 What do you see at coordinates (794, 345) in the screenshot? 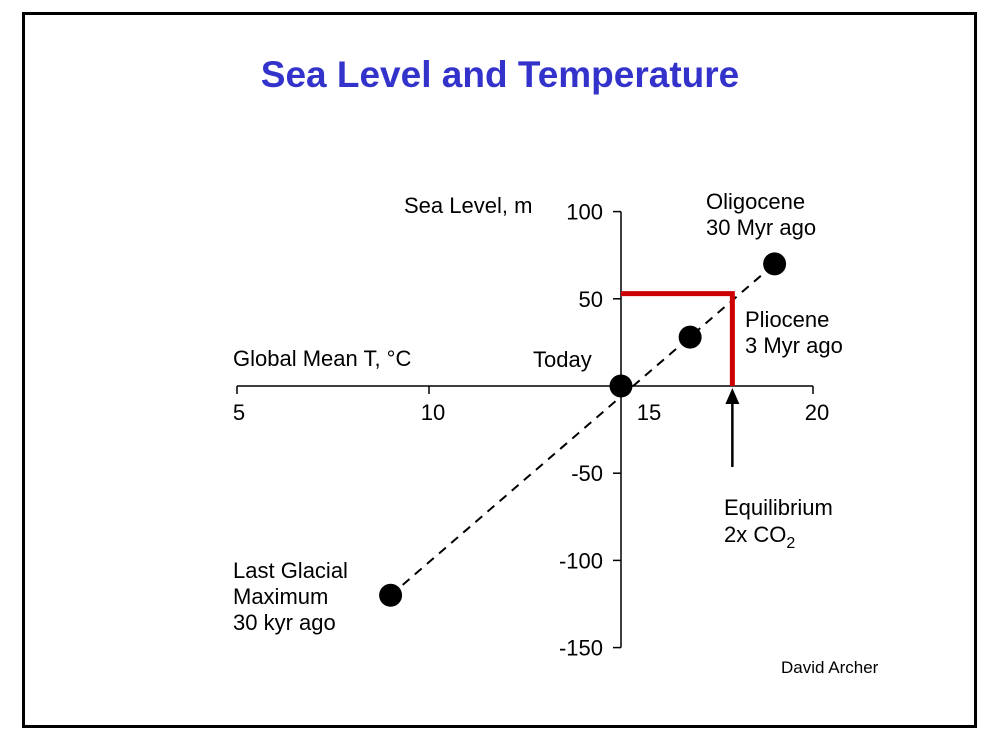
I see `point-label: 3 Myr ago` at bounding box center [794, 345].